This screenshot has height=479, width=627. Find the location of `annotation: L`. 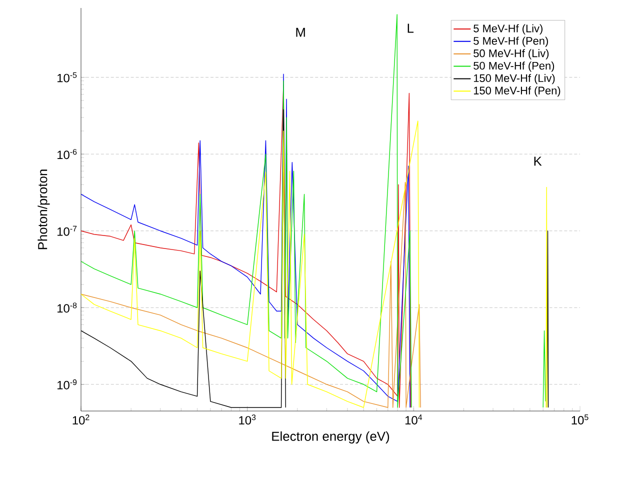

annotation: L is located at coordinates (411, 28).